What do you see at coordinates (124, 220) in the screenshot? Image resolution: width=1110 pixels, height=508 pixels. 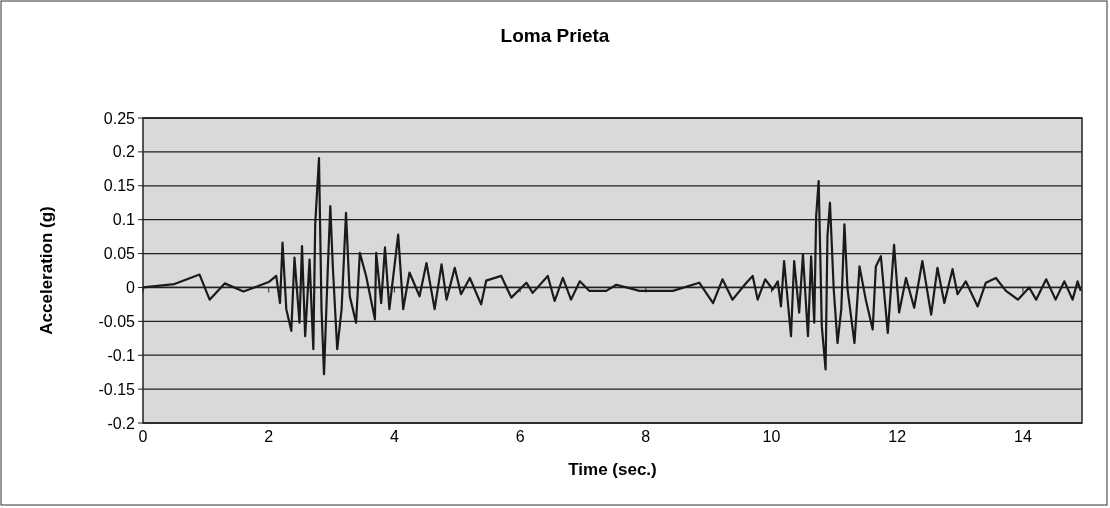 I see `y-tick-label: 0.1` at bounding box center [124, 220].